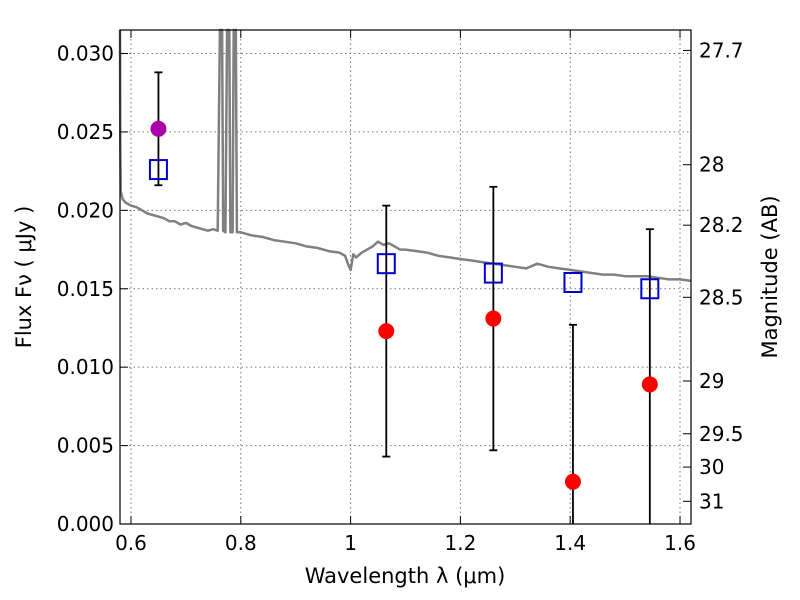  I want to click on x-tick-label: 1.4, so click(570, 543).